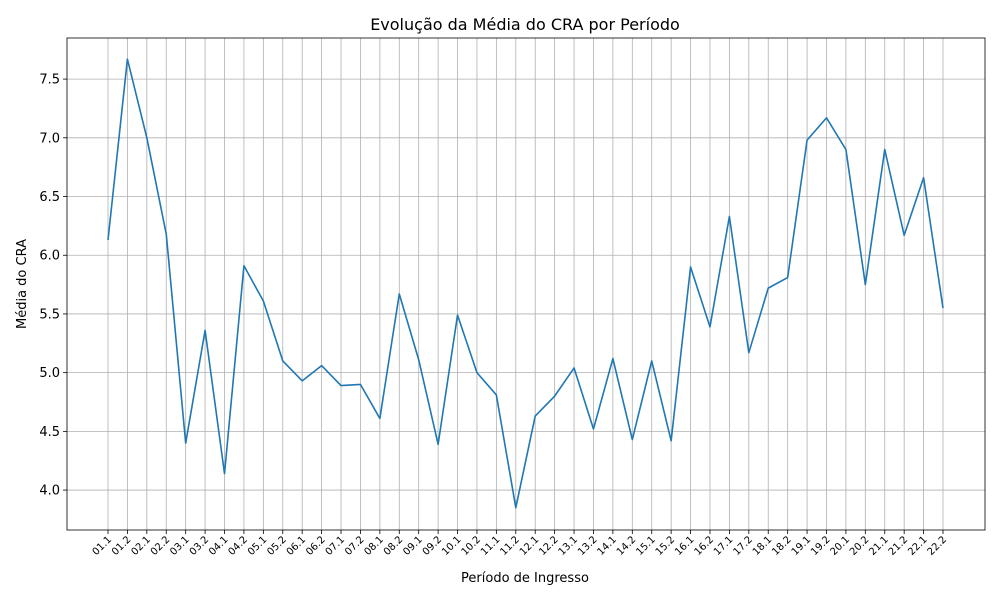 The width and height of the screenshot is (1000, 600). What do you see at coordinates (472, 546) in the screenshot?
I see `x-tick-label: 10.2` at bounding box center [472, 546].